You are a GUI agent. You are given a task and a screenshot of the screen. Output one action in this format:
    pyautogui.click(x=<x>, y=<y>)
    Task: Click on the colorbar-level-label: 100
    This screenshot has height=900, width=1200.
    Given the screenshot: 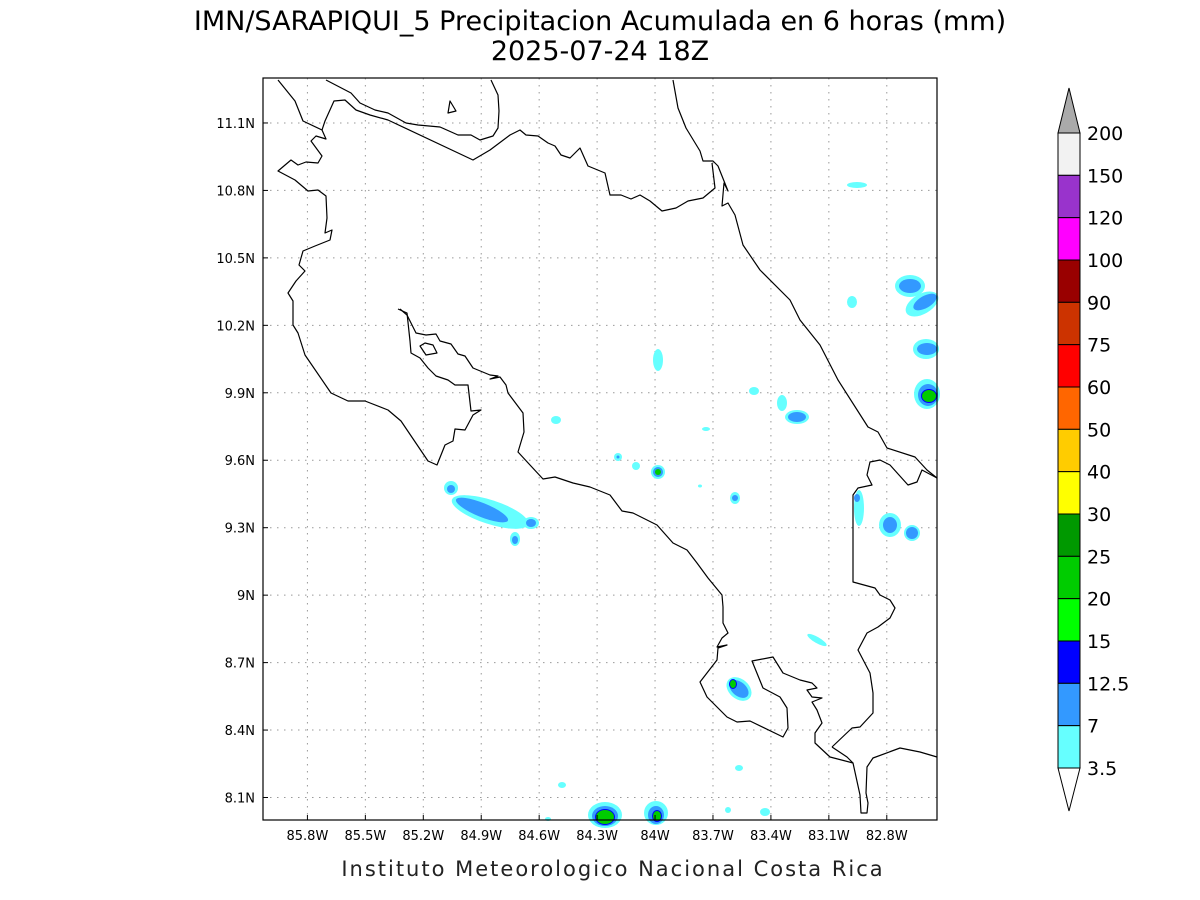 What is the action you would take?
    pyautogui.click(x=1105, y=261)
    